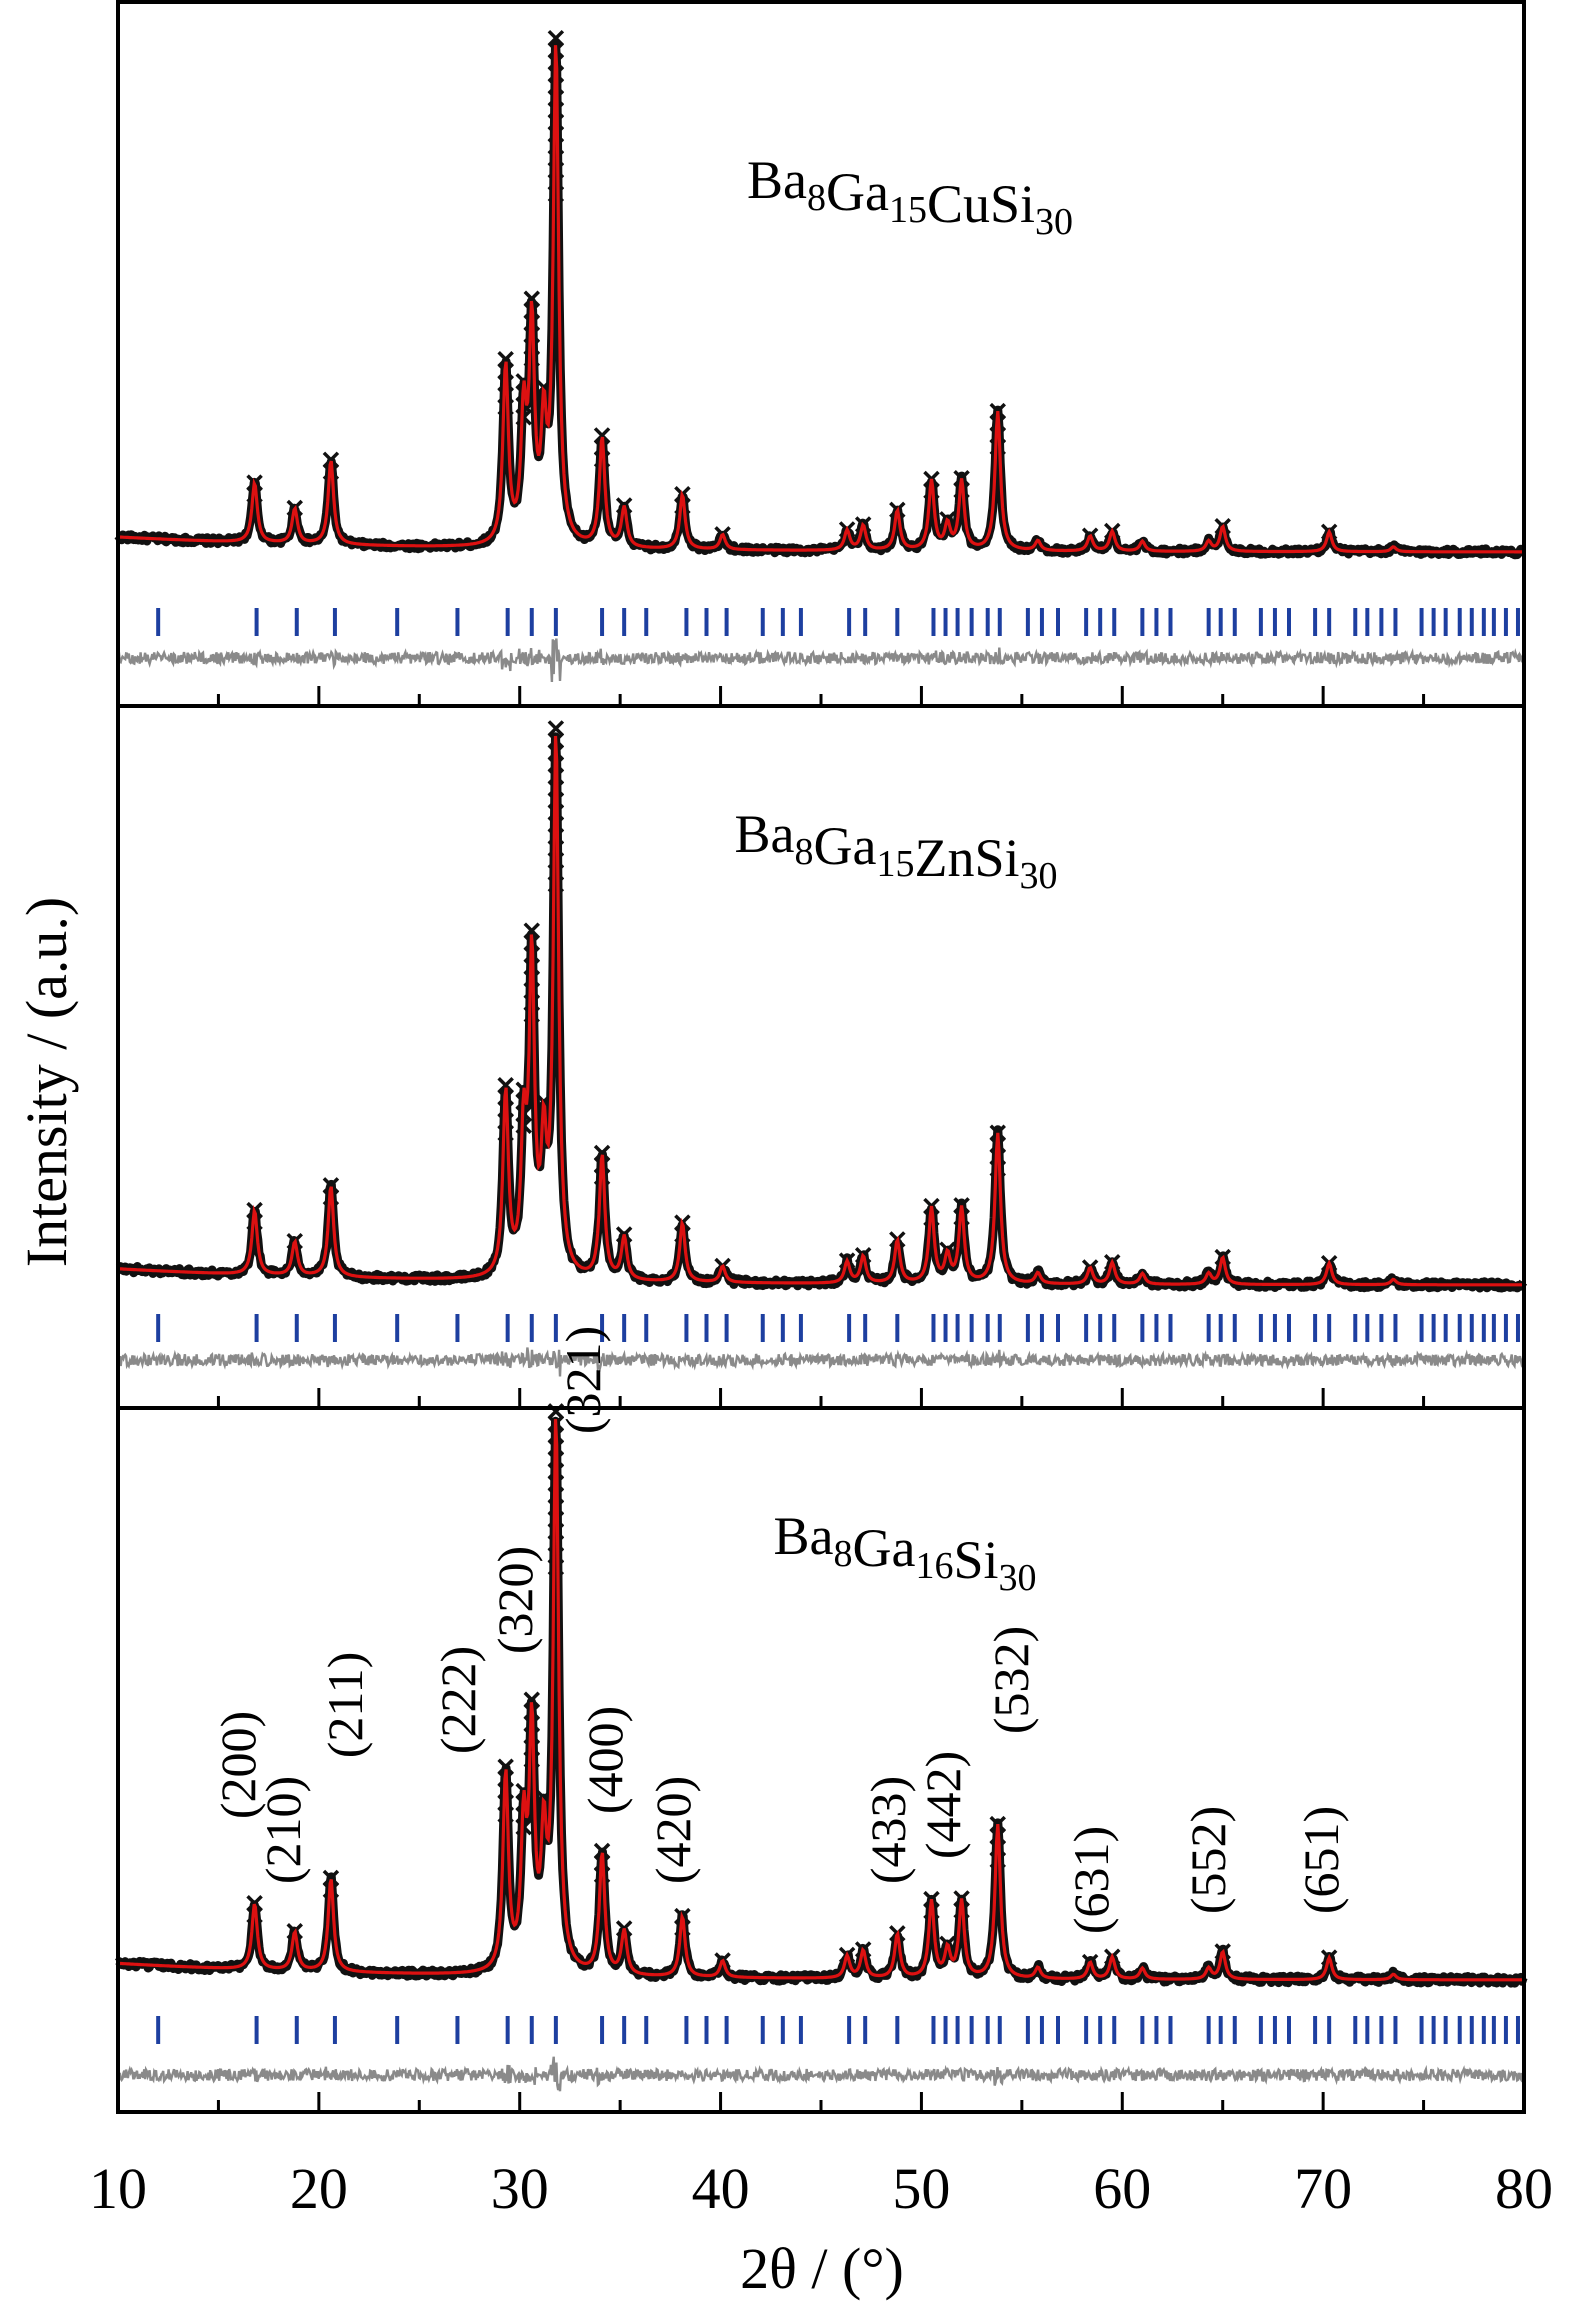 The image size is (1574, 2314). Describe the element at coordinates (458, 1700) in the screenshot. I see `hkl-label: (222)` at that location.